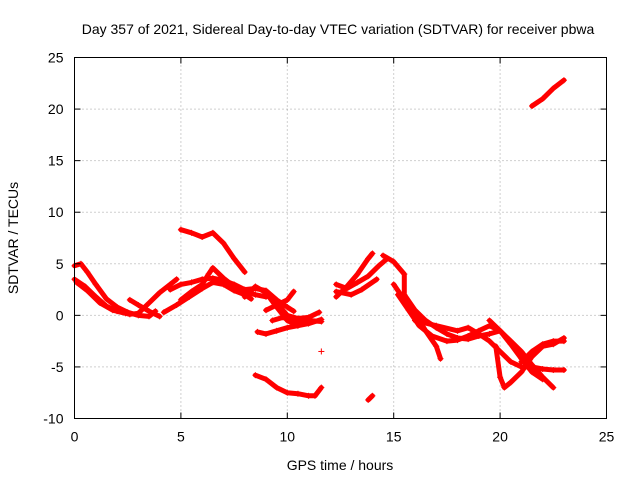  Describe the element at coordinates (56, 212) in the screenshot. I see `y-tick-label: 10` at that location.